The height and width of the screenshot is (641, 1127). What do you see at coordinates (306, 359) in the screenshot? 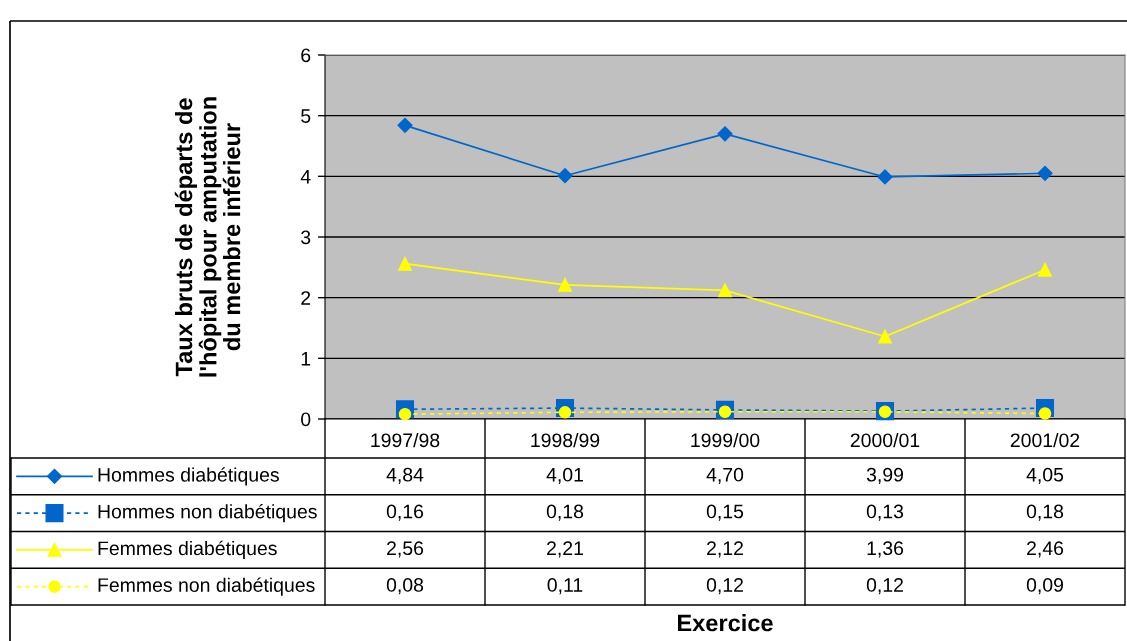
I see `y-tick-label: 1` at bounding box center [306, 359].